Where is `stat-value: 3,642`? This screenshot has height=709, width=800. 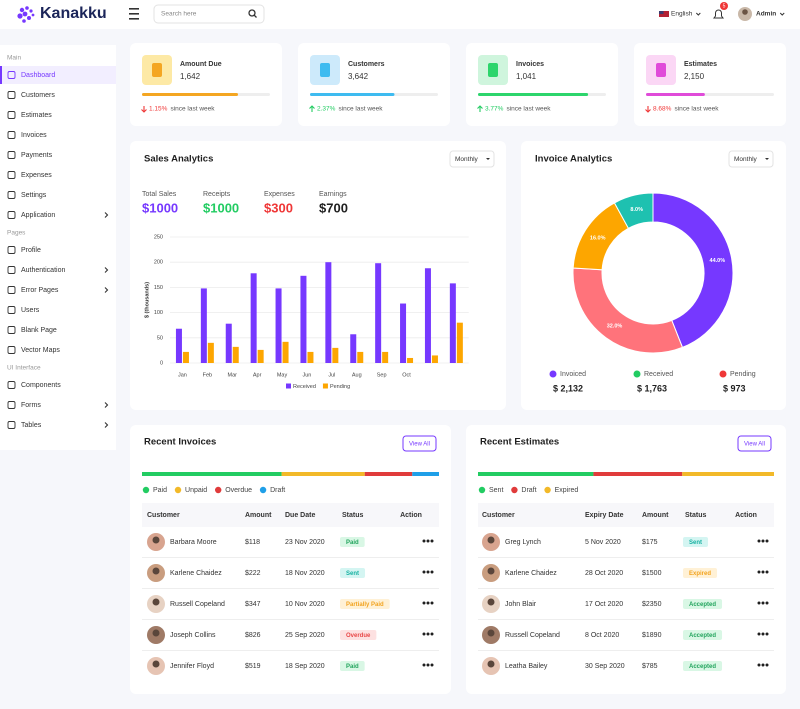 stat-value: 3,642 is located at coordinates (358, 76).